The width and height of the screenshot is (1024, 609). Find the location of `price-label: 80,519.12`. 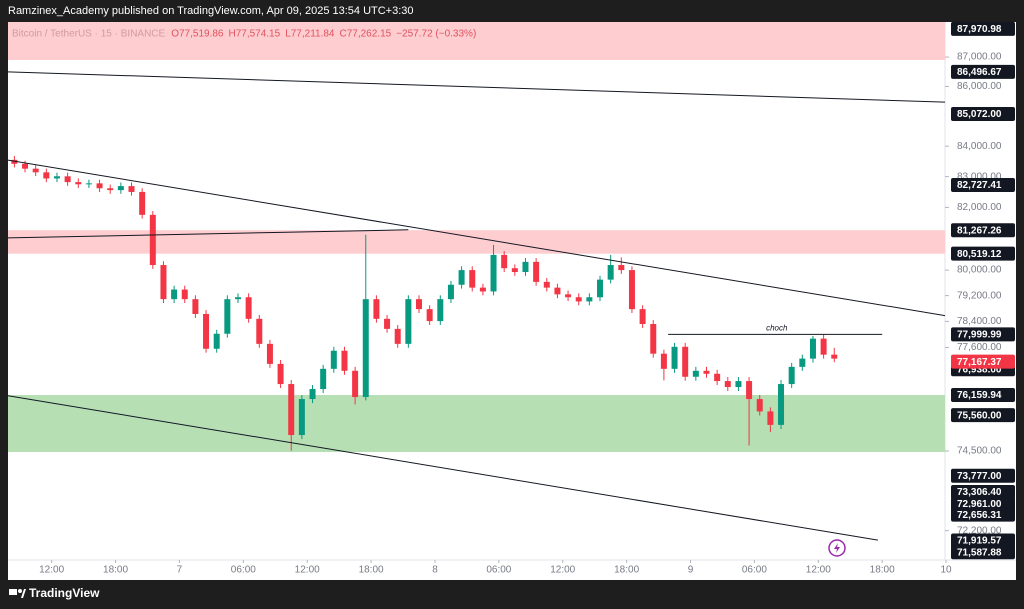

price-label: 80,519.12 is located at coordinates (979, 254).